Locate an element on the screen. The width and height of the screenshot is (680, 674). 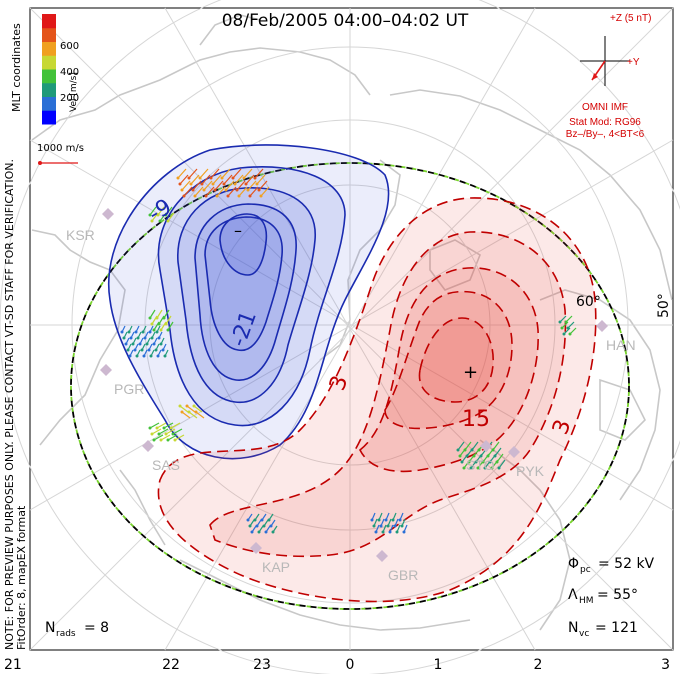
nrads-stat: N rads = 8 is located at coordinates (77, 629).